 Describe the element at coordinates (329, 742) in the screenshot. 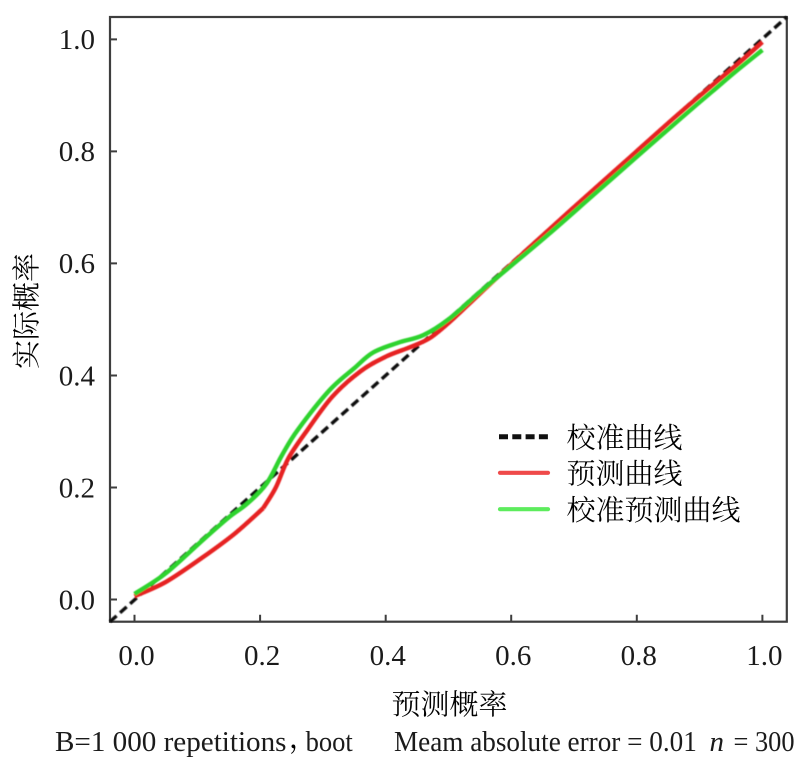

I see `svg-text: boot` at that location.